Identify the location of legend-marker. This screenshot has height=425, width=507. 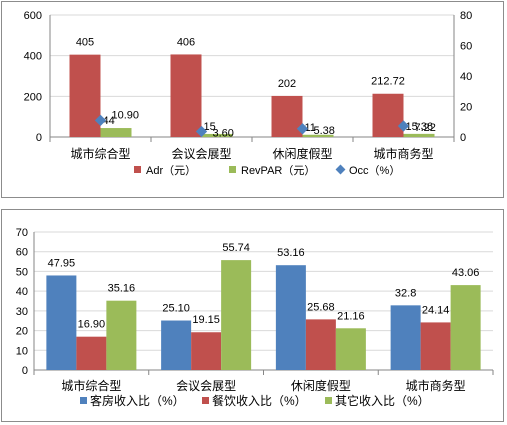
(340, 169).